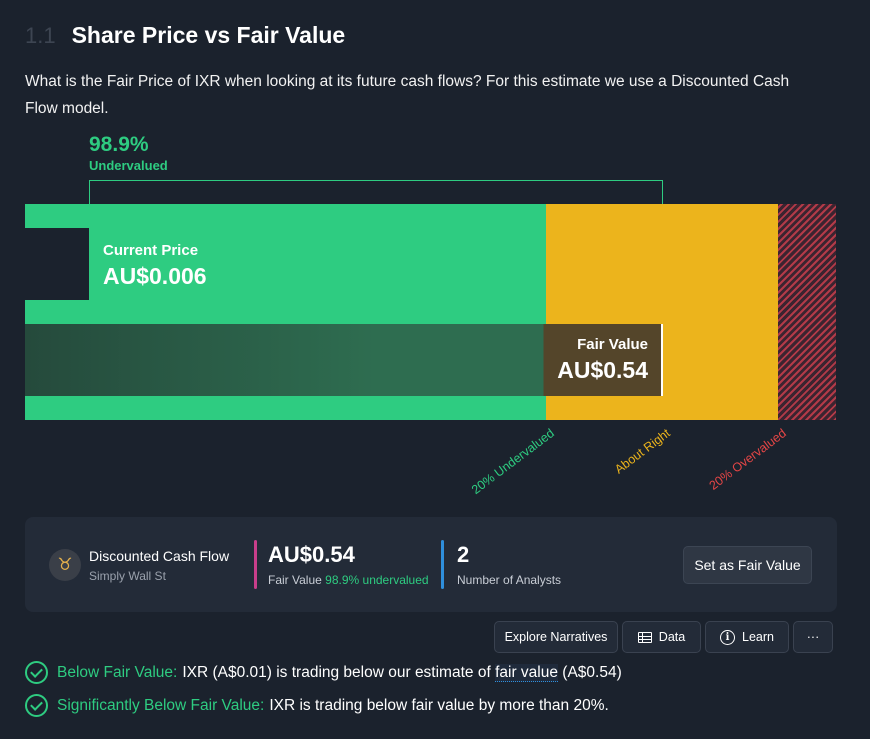 The height and width of the screenshot is (739, 870). Describe the element at coordinates (65, 565) in the screenshot. I see `bull-logo-icon: ♉` at that location.